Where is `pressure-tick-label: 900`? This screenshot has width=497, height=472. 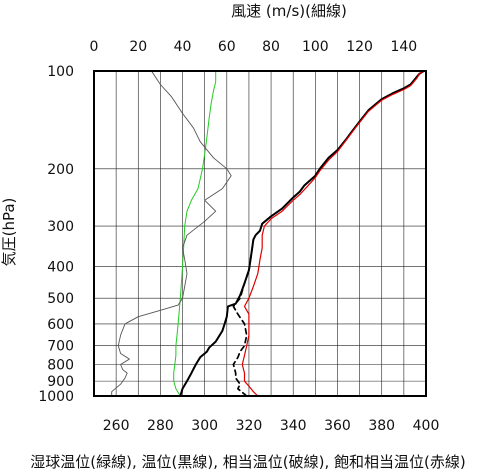
pressure-tick-label: 900 is located at coordinates (60, 382).